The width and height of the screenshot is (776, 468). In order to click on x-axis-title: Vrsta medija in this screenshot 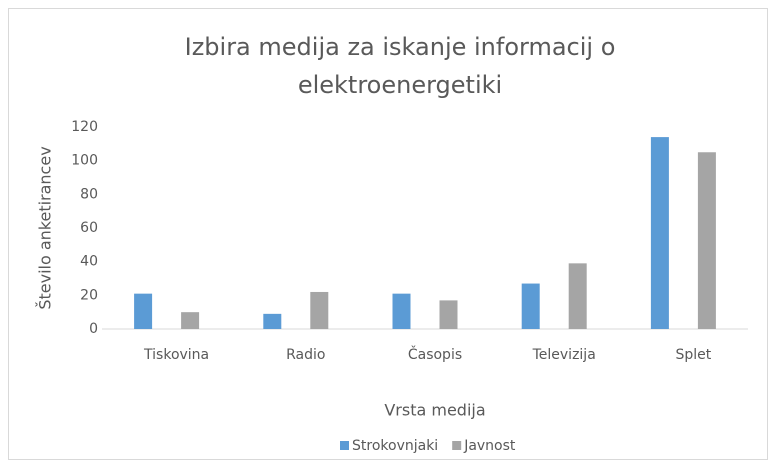, I will do `click(434, 410)`.